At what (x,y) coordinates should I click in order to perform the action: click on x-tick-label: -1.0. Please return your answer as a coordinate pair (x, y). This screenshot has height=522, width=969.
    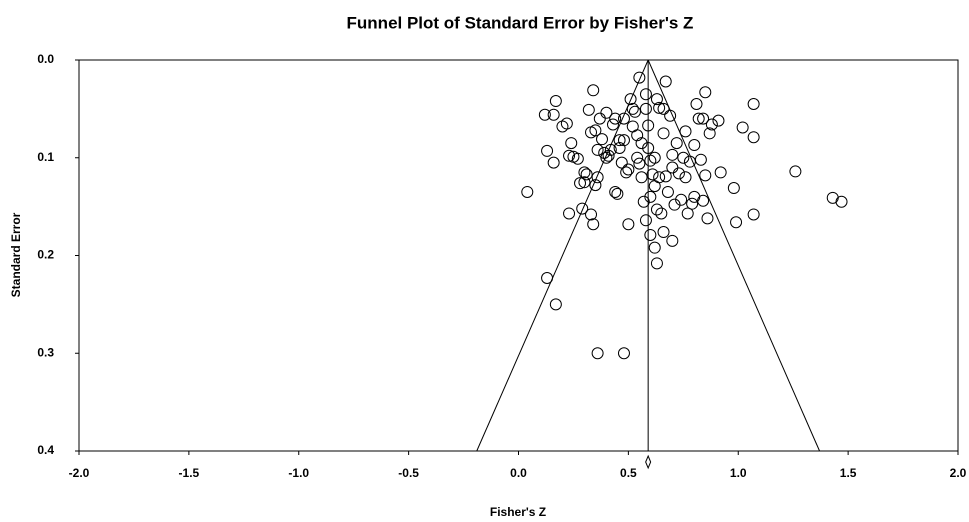
    Looking at the image, I should click on (298, 473).